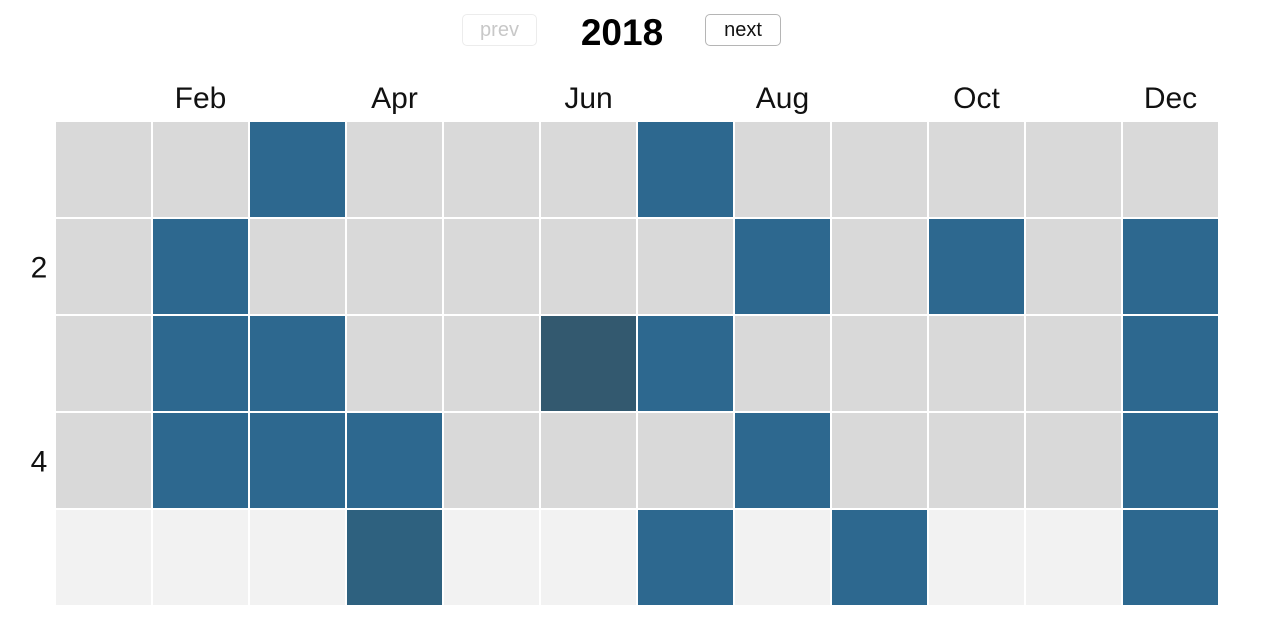  Describe the element at coordinates (588, 98) in the screenshot. I see `month-label-jun: Jun` at that location.